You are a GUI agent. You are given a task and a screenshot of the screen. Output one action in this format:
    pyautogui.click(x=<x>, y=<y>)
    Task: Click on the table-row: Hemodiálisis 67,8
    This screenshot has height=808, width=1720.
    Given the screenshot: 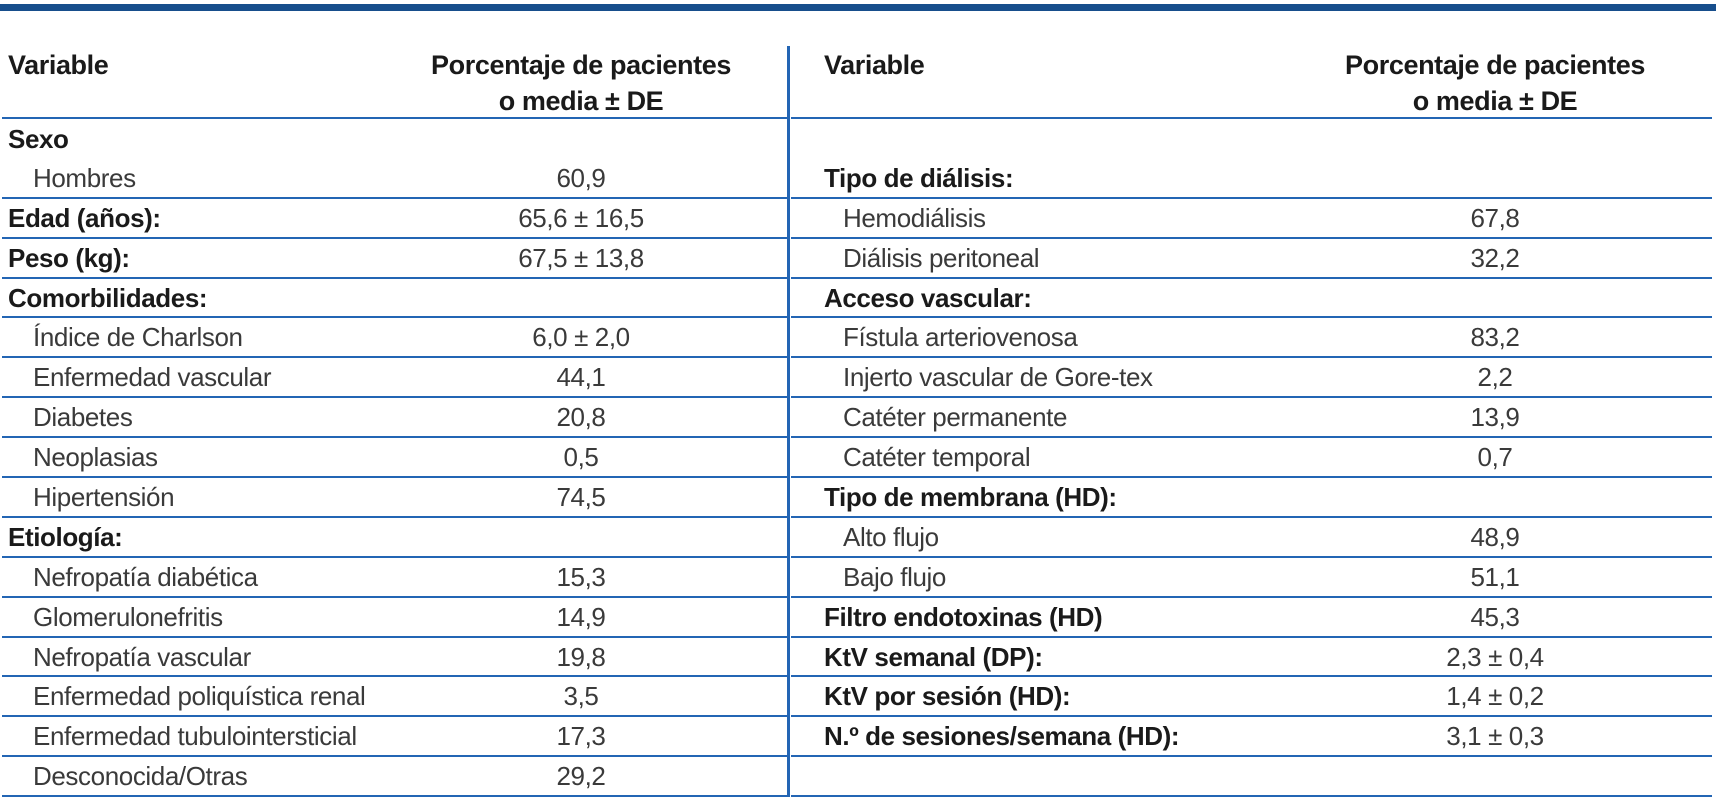 What is the action you would take?
    pyautogui.click(x=1251, y=219)
    